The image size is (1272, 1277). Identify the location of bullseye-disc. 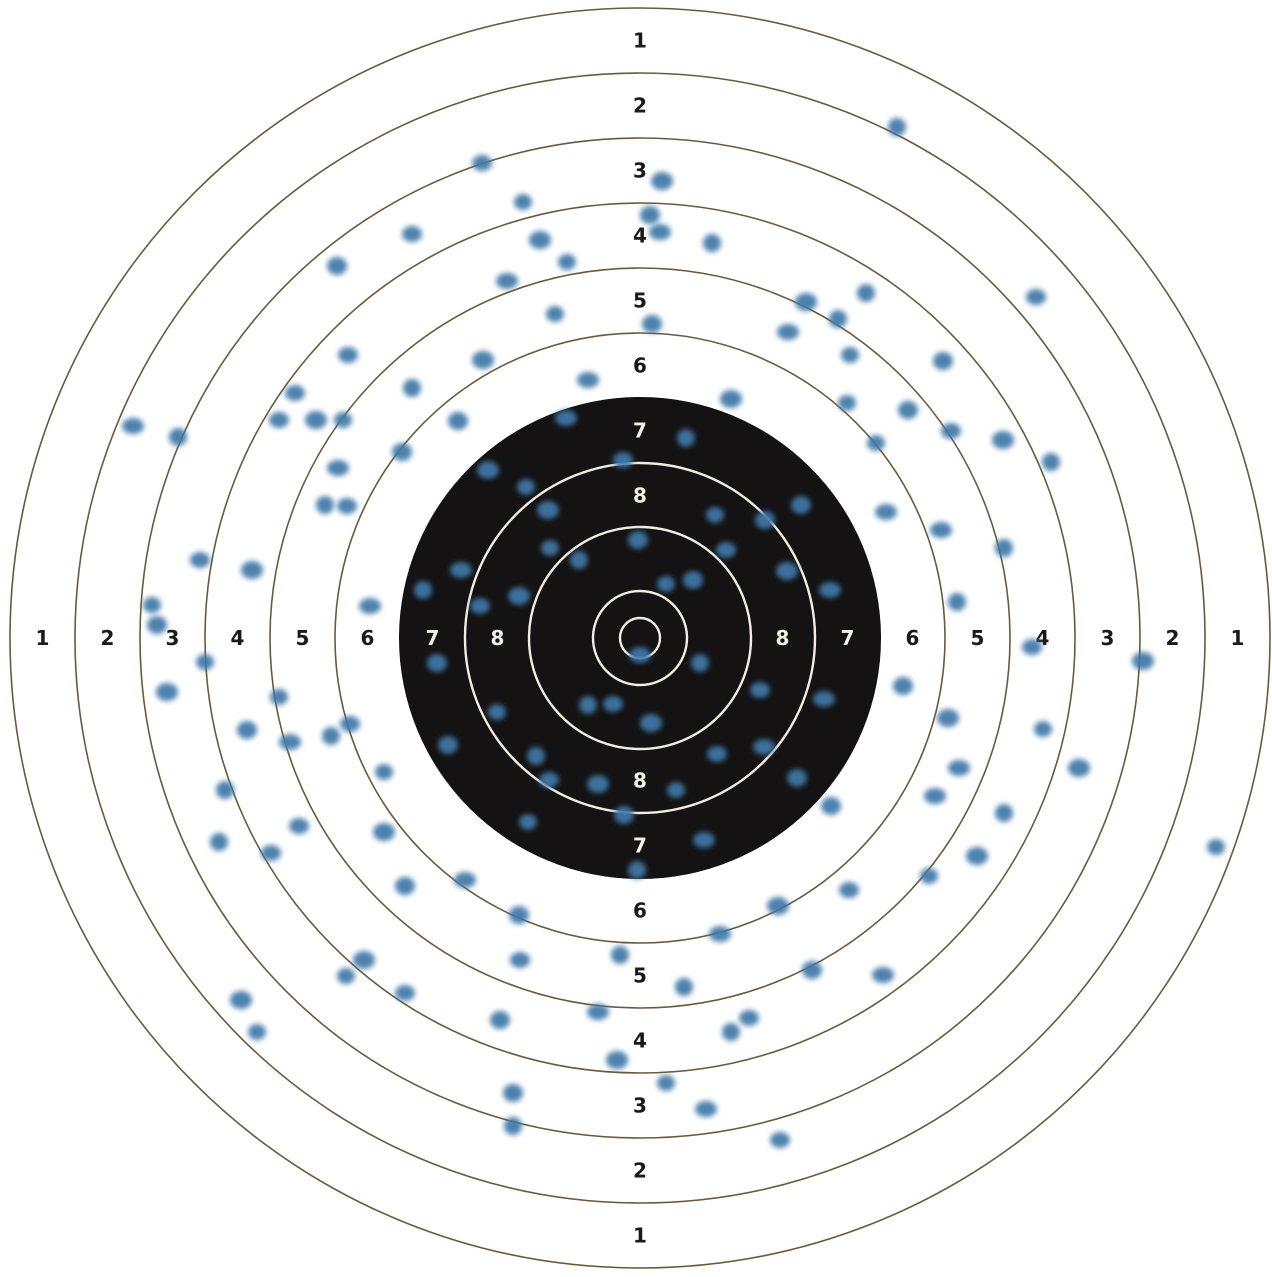
(640, 638).